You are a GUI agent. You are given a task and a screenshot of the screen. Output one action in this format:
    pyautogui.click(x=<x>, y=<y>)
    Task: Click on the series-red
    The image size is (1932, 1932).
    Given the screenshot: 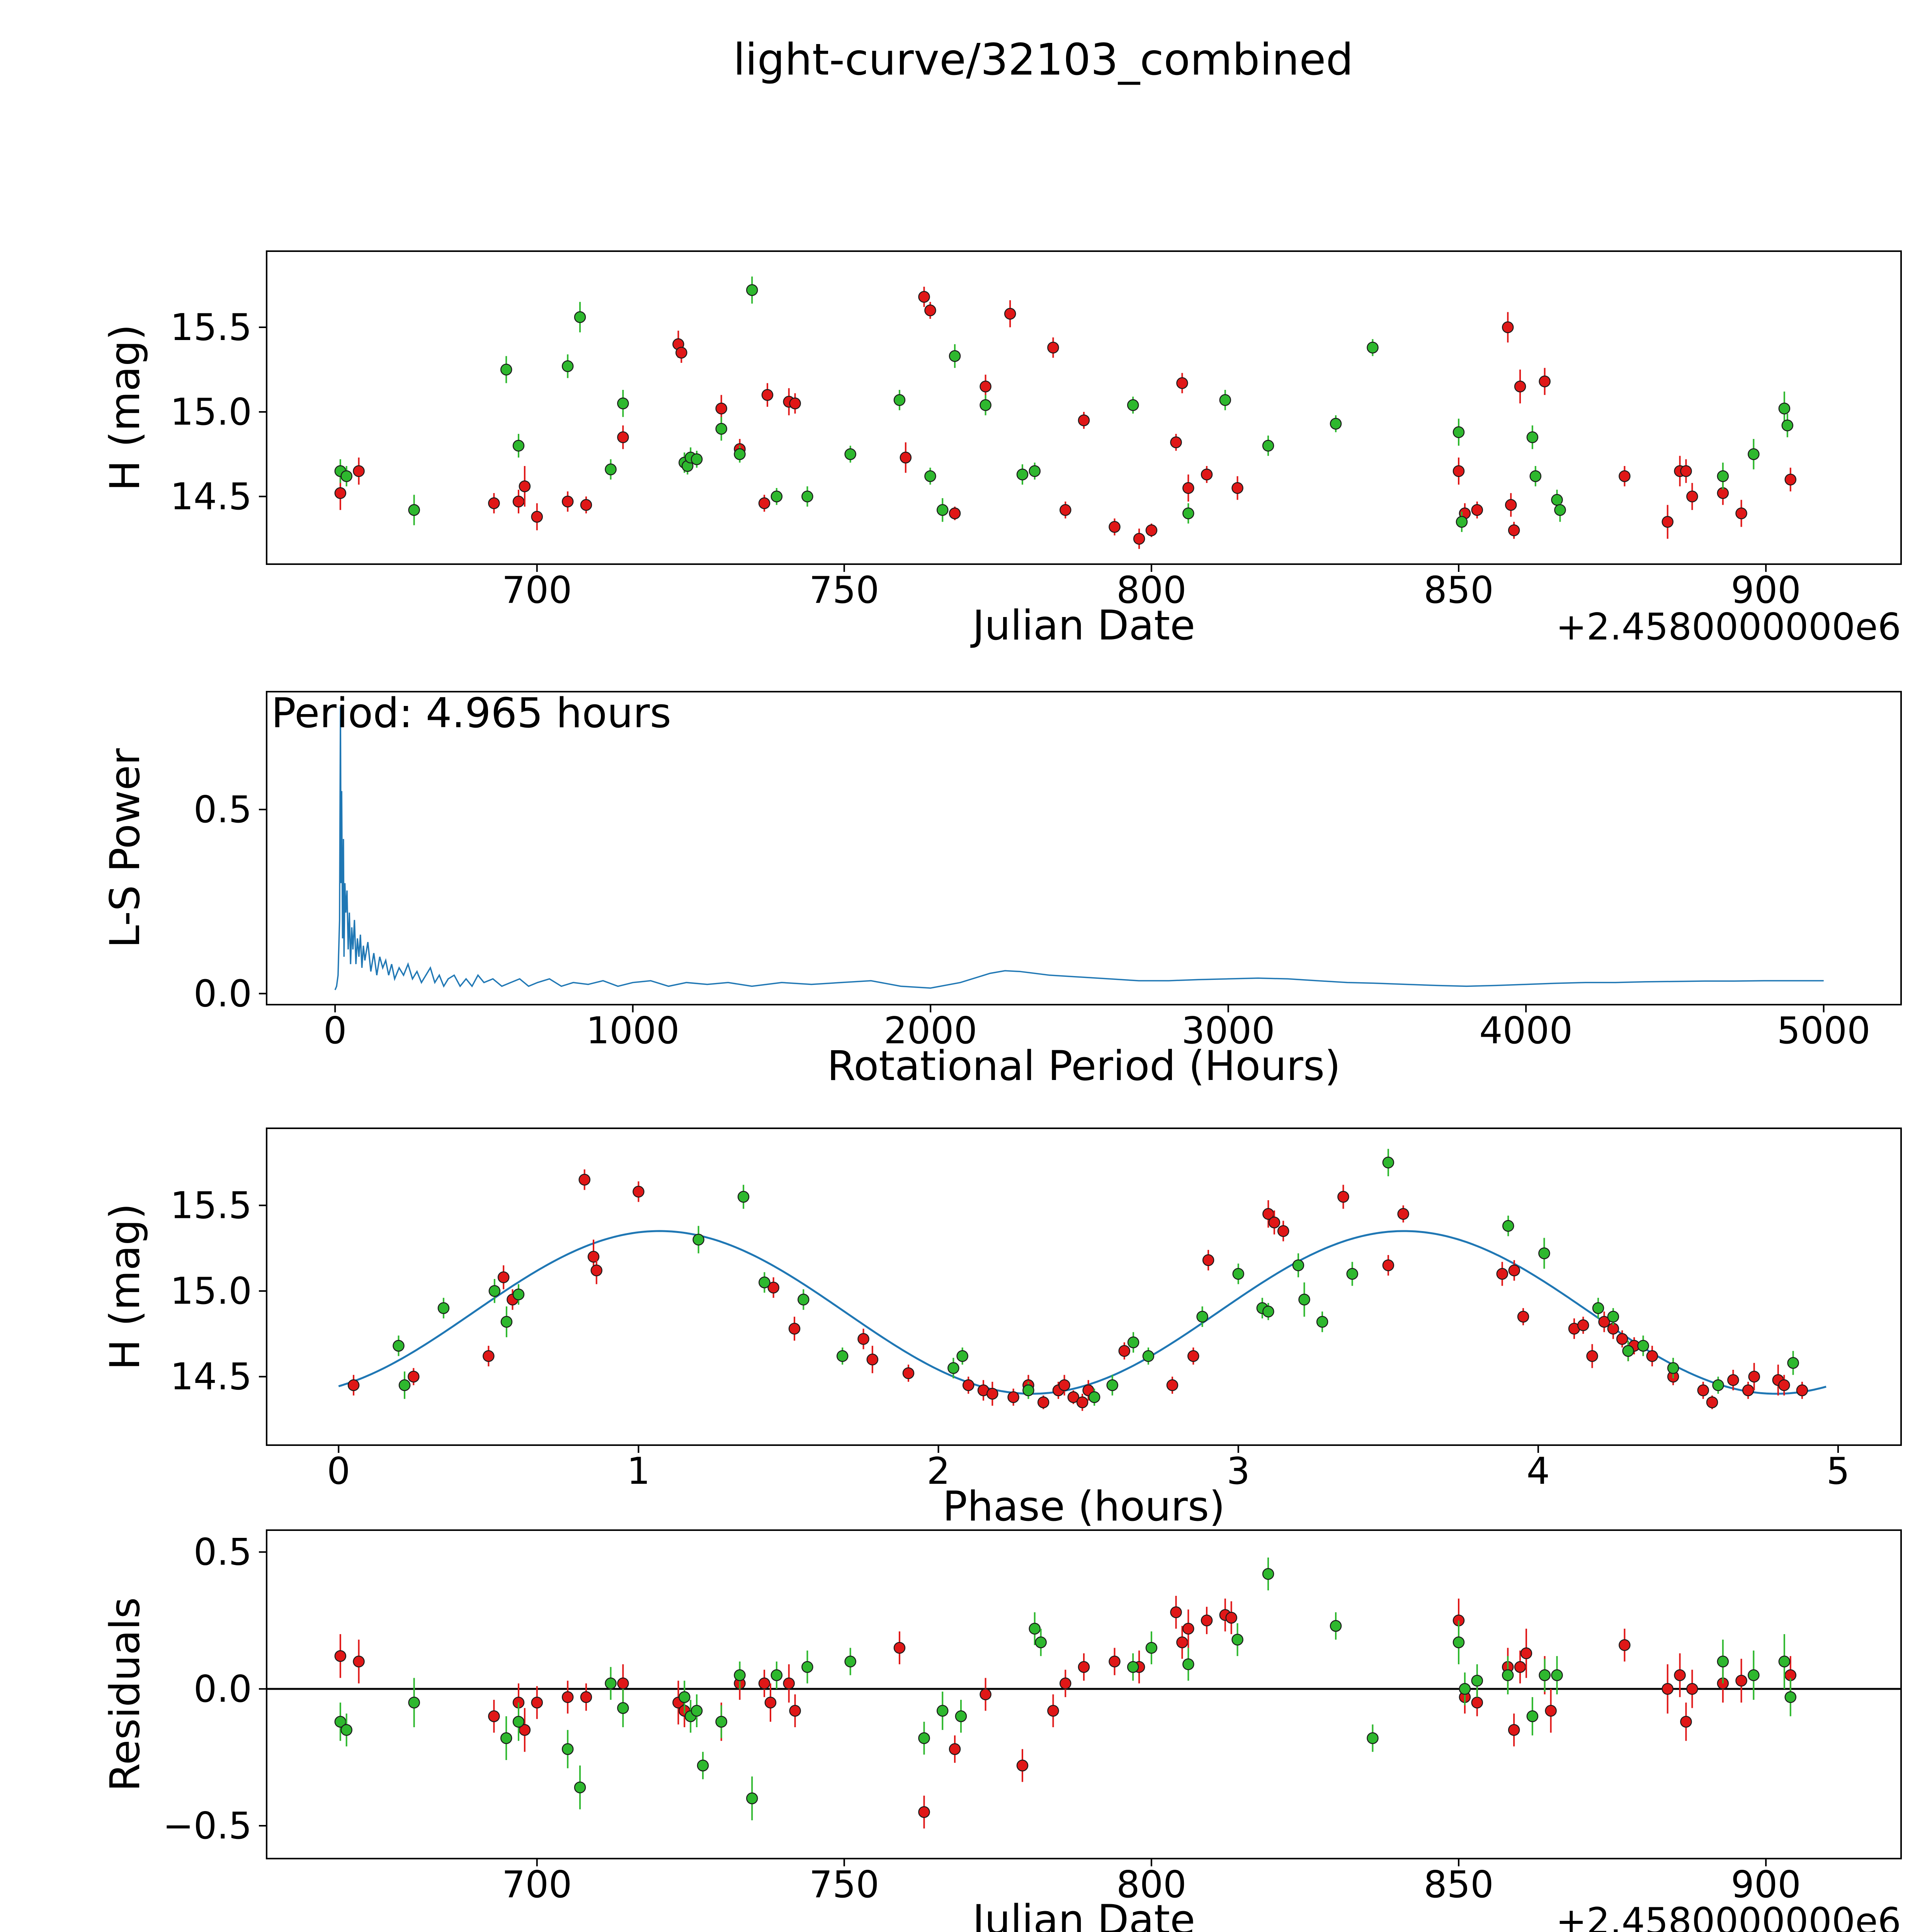 What is the action you would take?
    pyautogui.click(x=1065, y=1713)
    